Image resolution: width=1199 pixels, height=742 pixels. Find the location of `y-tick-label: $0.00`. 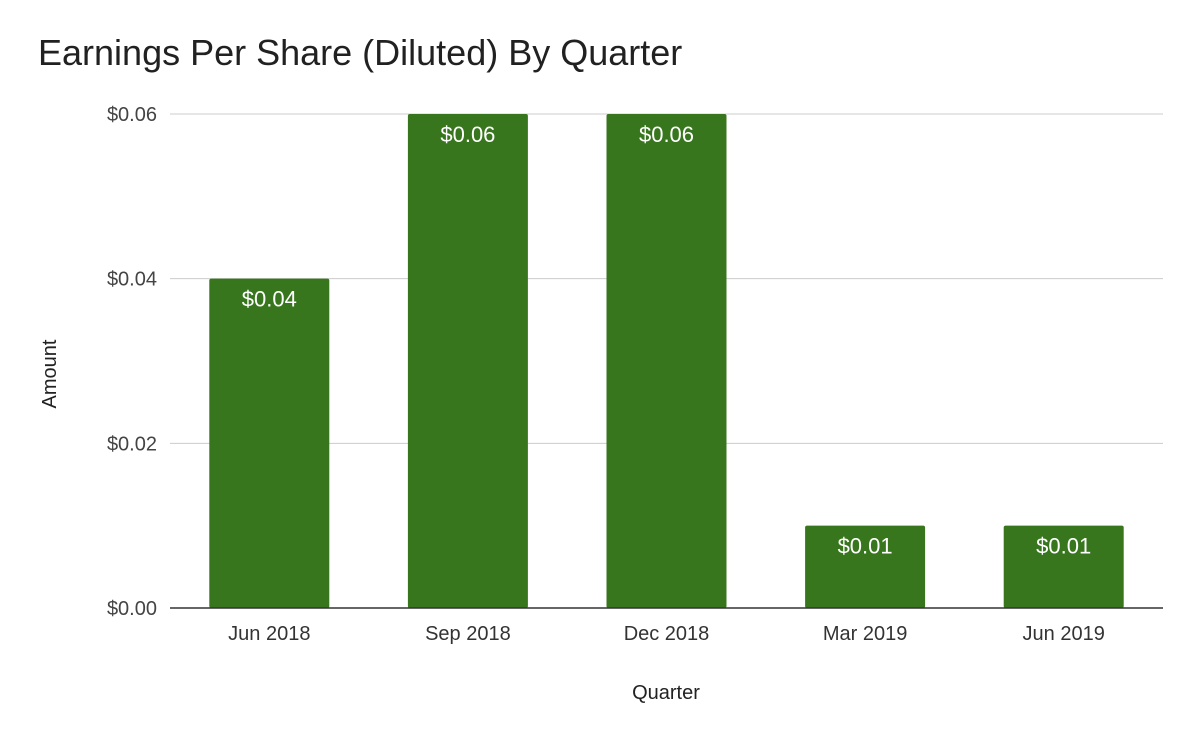

y-tick-label: $0.00 is located at coordinates (132, 609).